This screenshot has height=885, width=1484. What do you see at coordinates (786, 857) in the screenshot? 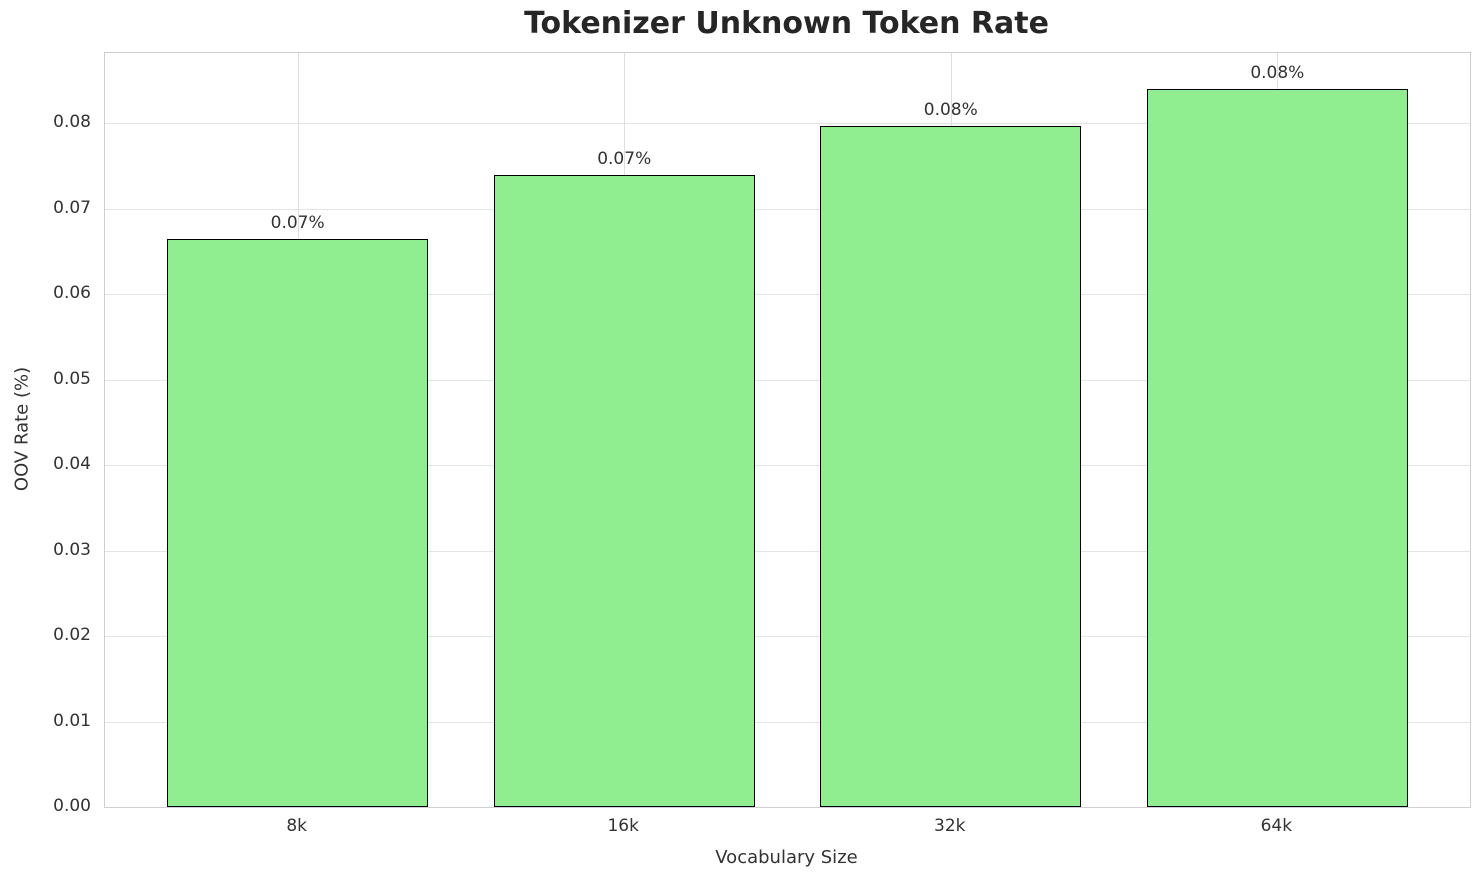
I see `x-axis-label: Vocabulary Size` at bounding box center [786, 857].